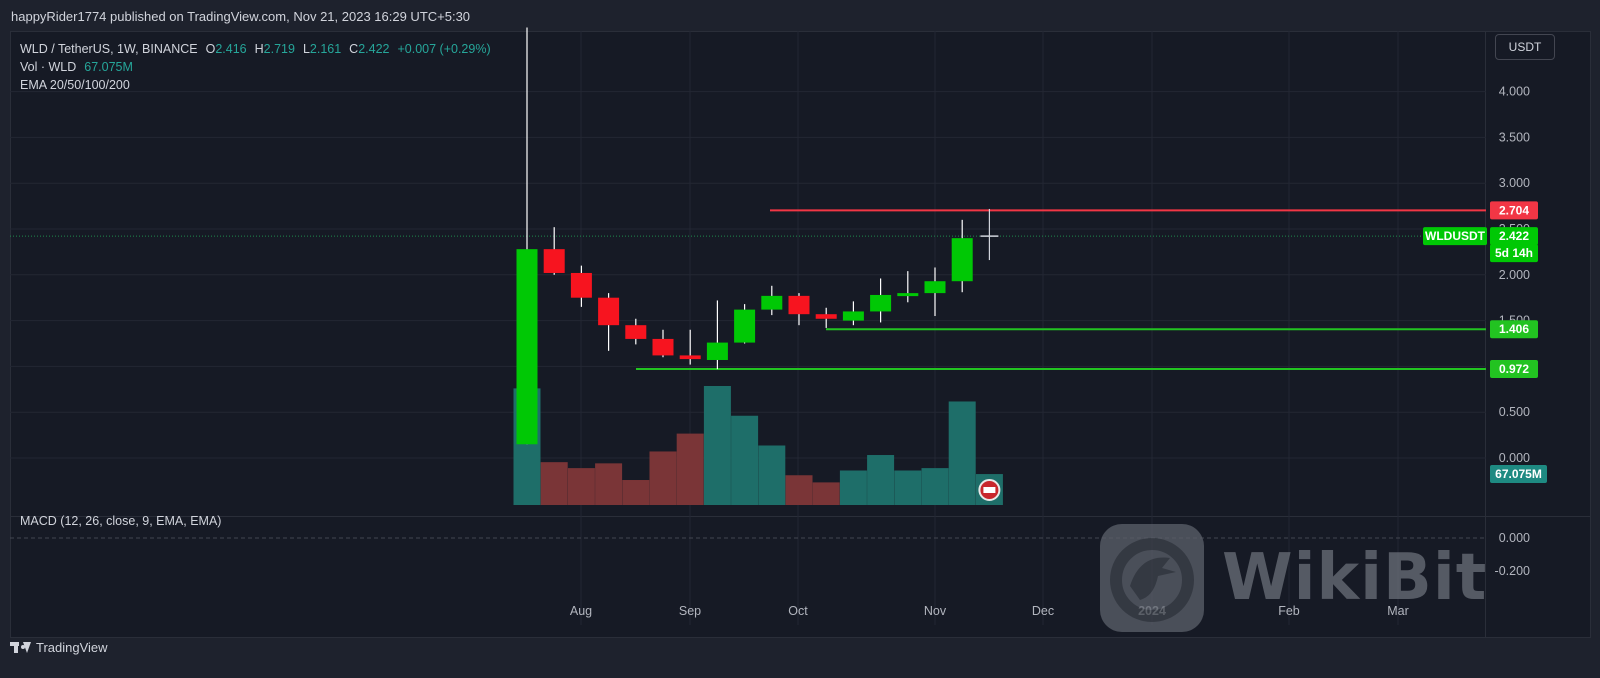 The image size is (1600, 678). I want to click on high-value: 2.719, so click(279, 49).